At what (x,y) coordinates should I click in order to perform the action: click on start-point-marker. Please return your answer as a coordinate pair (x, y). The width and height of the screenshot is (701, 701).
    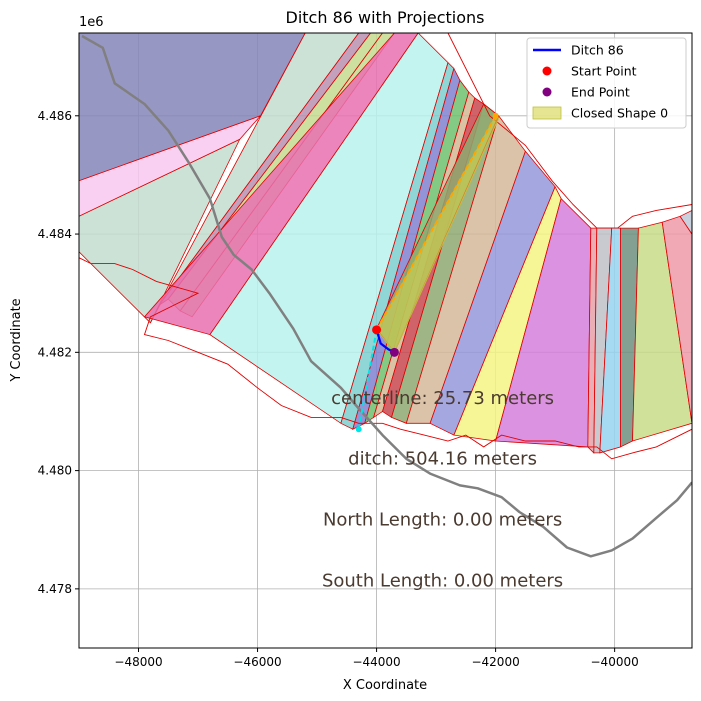
    Looking at the image, I should click on (377, 330).